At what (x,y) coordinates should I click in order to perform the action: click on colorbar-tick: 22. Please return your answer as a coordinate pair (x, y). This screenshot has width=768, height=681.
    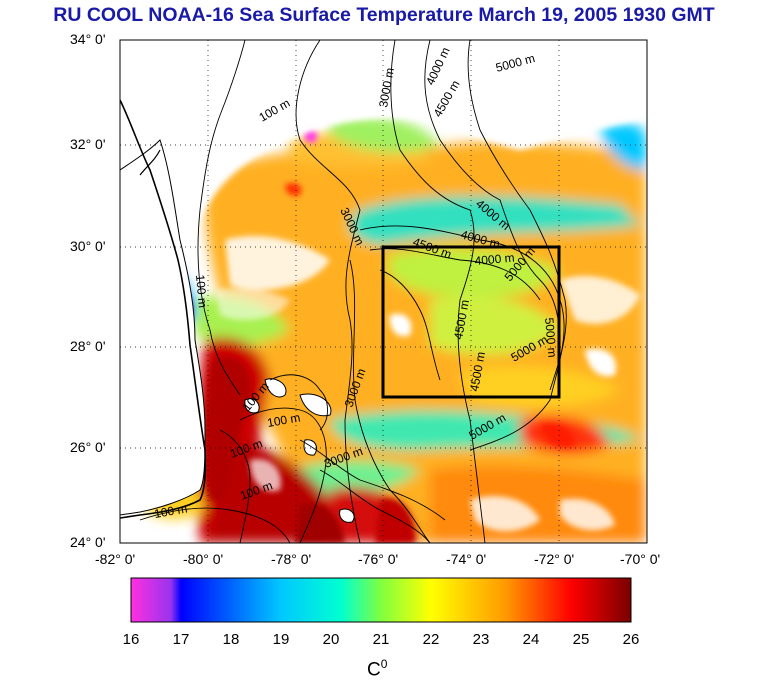
    Looking at the image, I should click on (431, 639).